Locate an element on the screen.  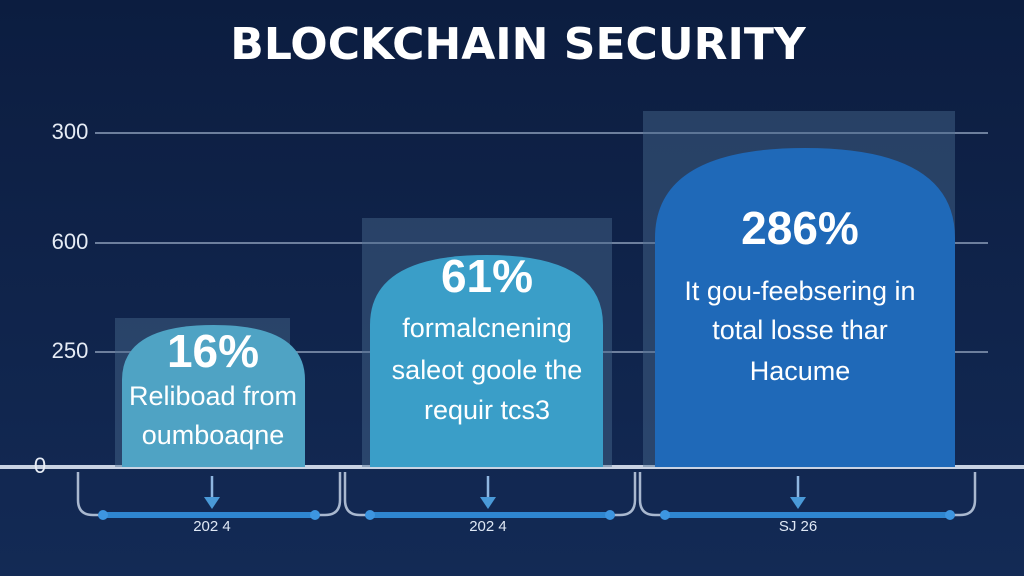
axis-label: 250 is located at coordinates (70, 350).